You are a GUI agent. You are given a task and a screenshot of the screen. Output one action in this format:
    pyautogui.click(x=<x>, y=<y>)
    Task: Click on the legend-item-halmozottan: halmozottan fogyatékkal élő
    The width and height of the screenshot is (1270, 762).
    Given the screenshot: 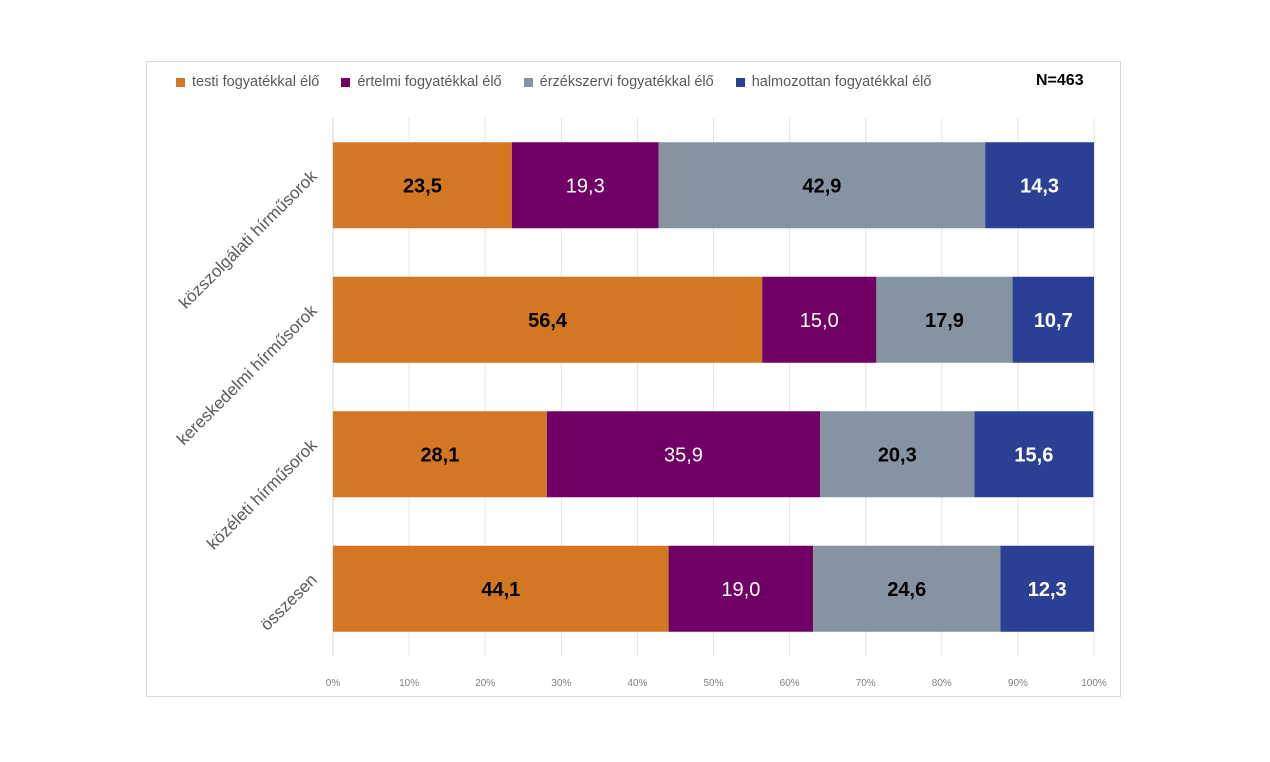 What is the action you would take?
    pyautogui.click(x=833, y=82)
    